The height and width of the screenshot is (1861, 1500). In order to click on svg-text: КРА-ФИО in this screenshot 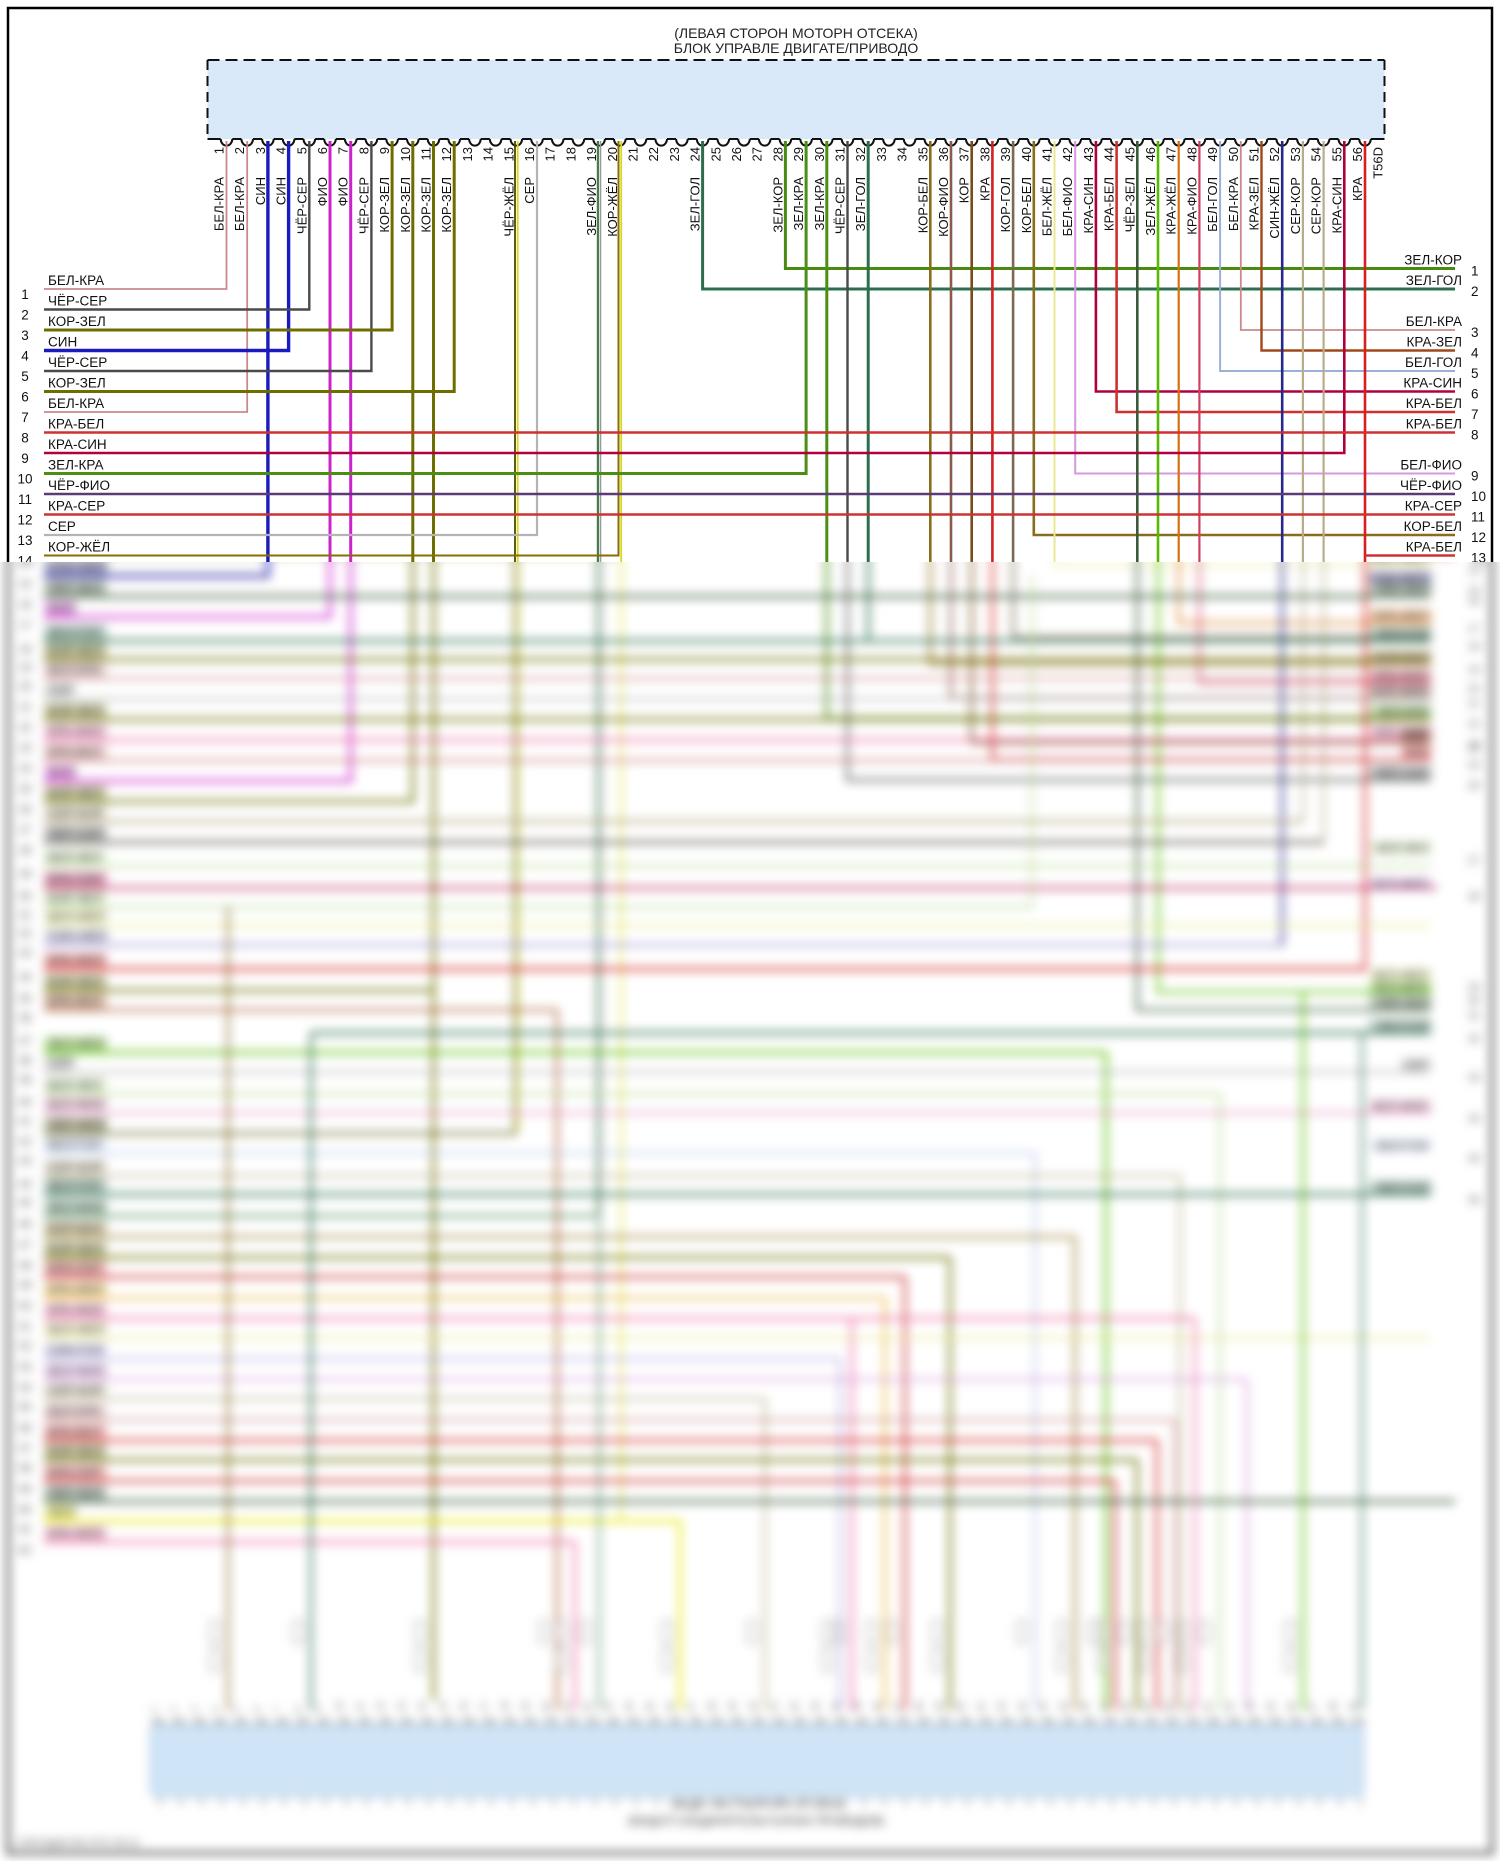, I will do `click(76, 1534)`.